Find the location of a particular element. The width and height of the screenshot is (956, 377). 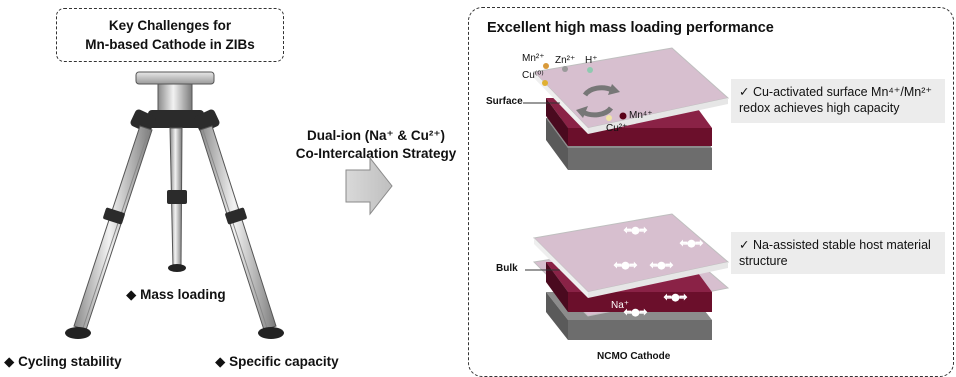

ion-mn4-label: Mn⁴⁺ is located at coordinates (641, 115).